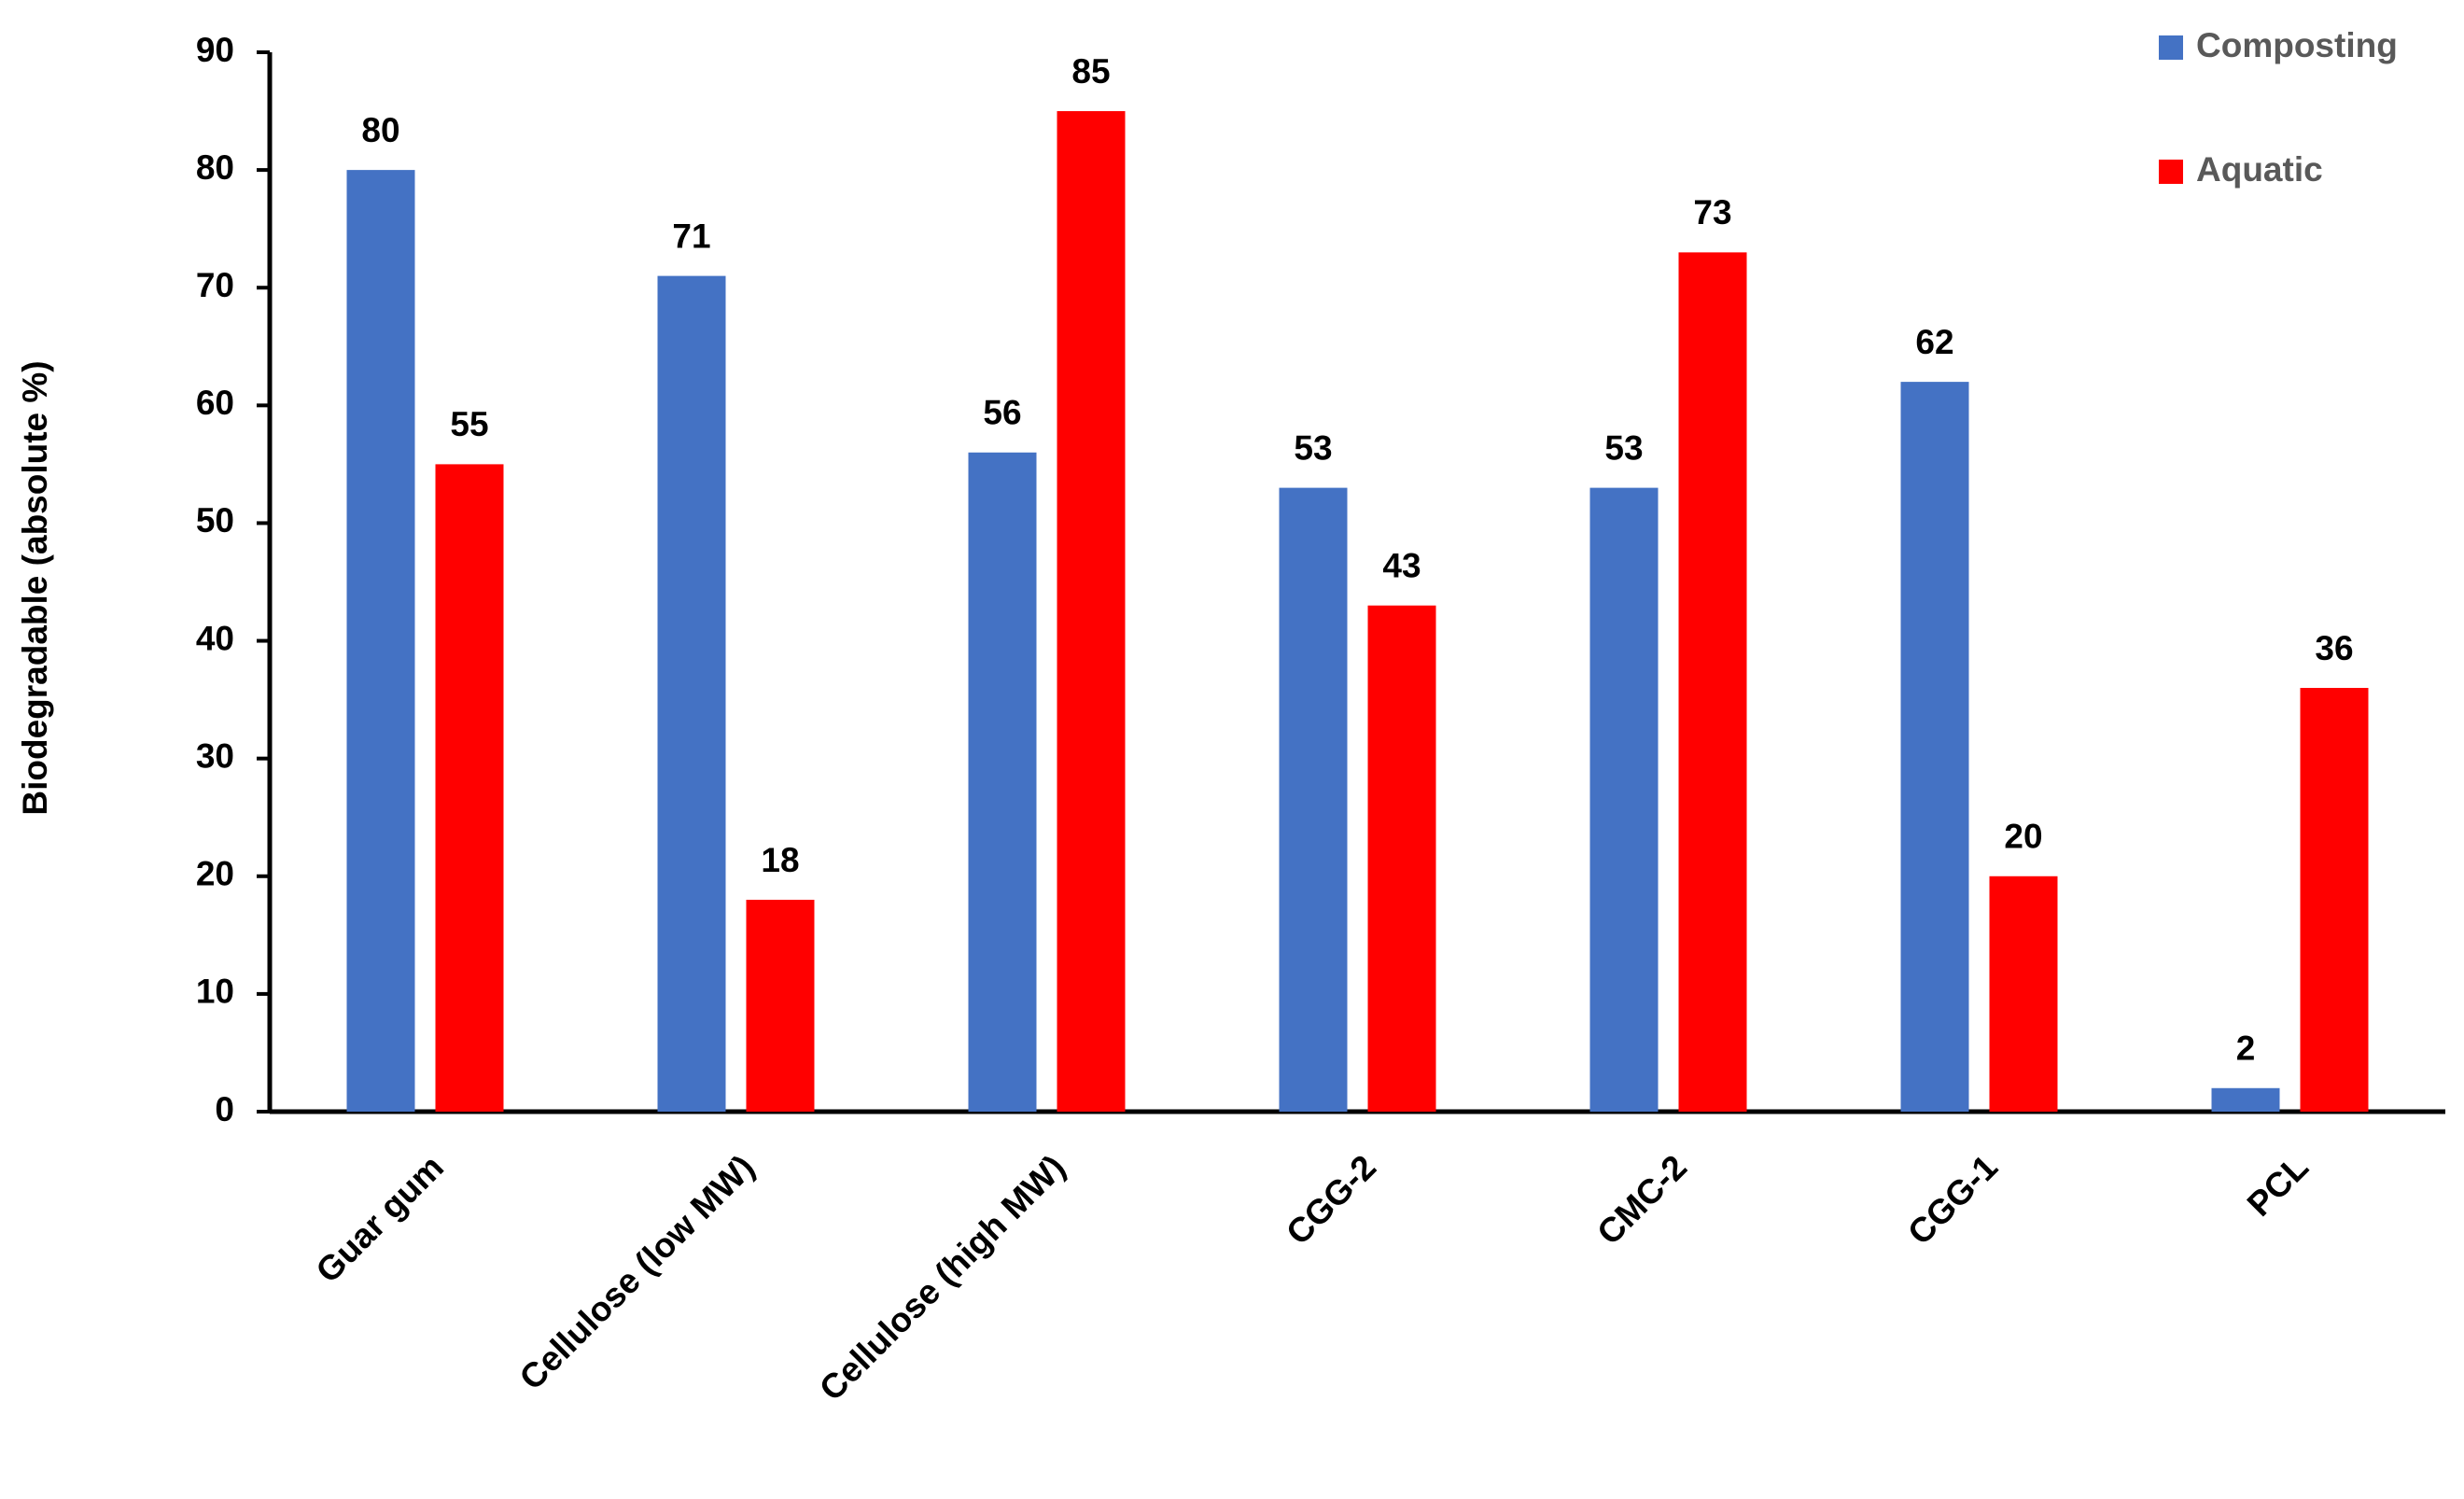 Image resolution: width=2464 pixels, height=1499 pixels. What do you see at coordinates (2278, 1186) in the screenshot?
I see `x-tick-label: PCL` at bounding box center [2278, 1186].